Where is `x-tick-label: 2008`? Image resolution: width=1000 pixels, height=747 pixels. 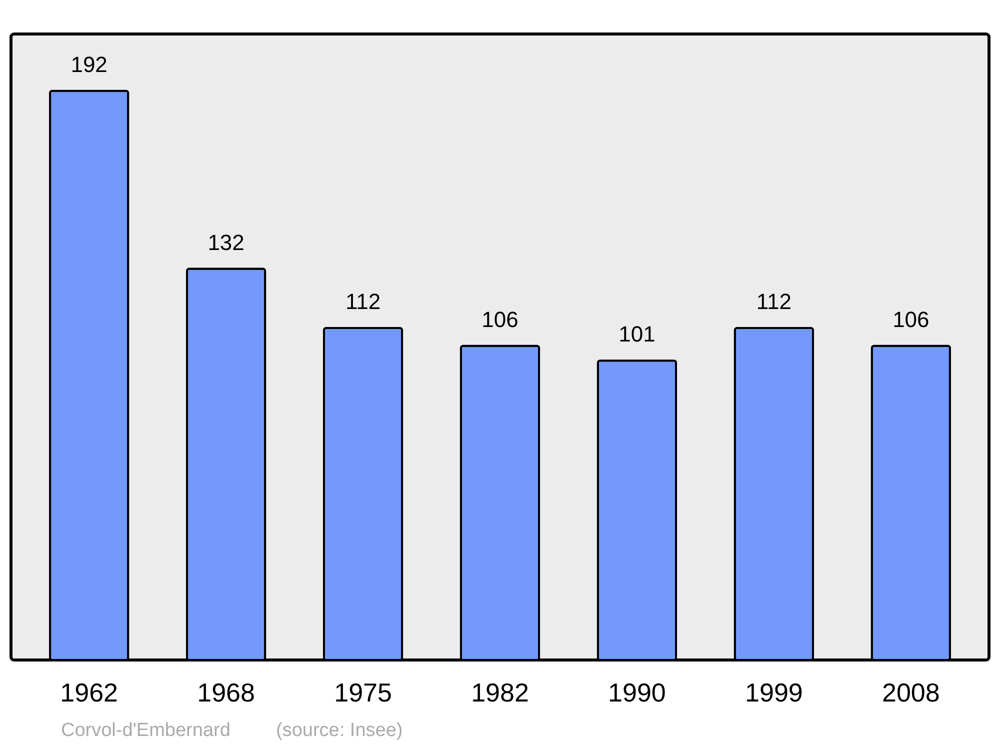 x-tick-label: 2008 is located at coordinates (911, 693).